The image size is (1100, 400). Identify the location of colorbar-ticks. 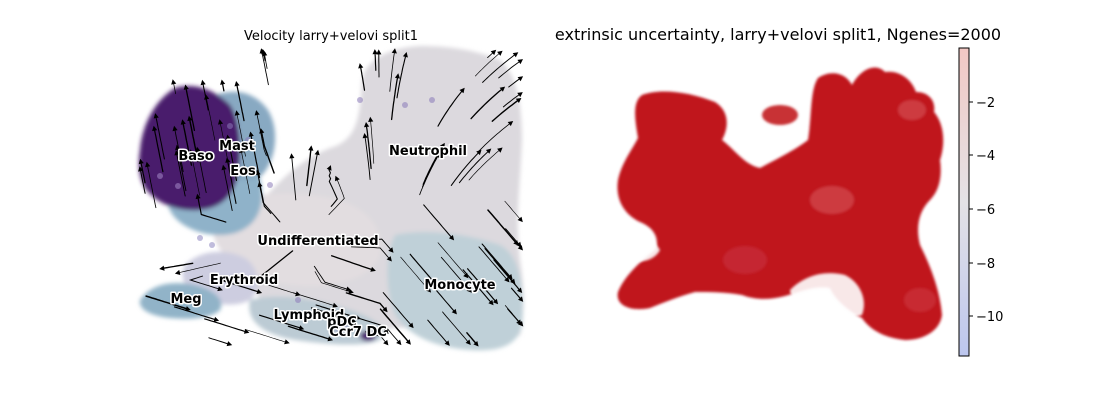
(971, 209).